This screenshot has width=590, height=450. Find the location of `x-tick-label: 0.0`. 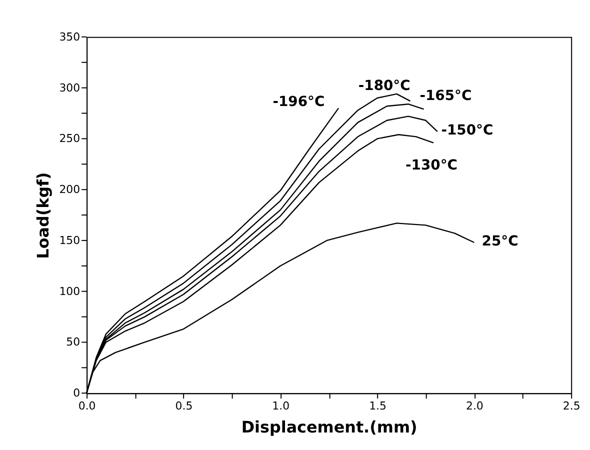

x-tick-label: 0.0 is located at coordinates (87, 406).